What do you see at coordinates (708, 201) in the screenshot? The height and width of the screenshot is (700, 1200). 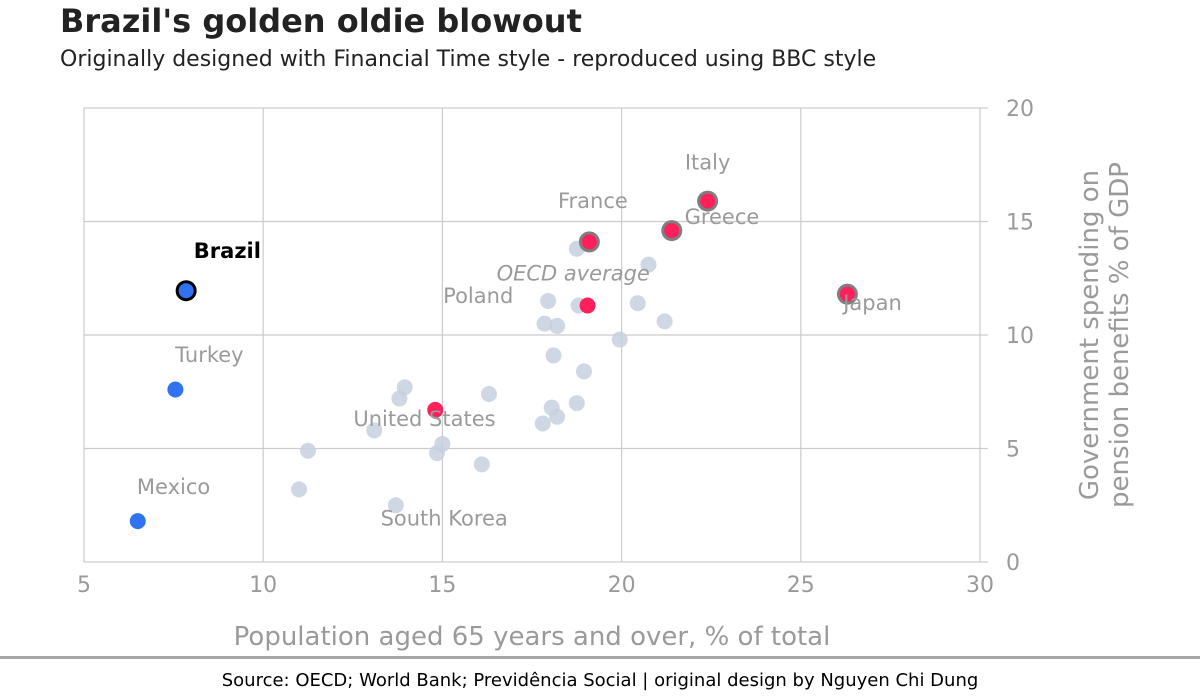 I see `point-italy` at bounding box center [708, 201].